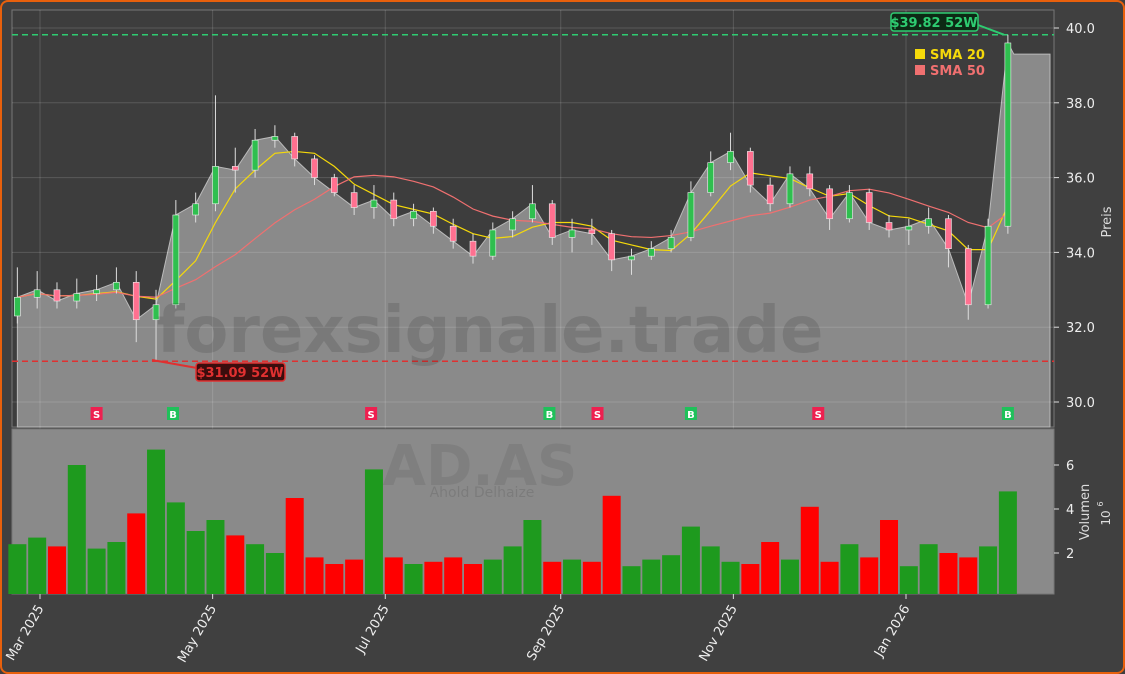 The height and width of the screenshot is (674, 1125). Describe the element at coordinates (1106, 517) in the screenshot. I see `volume-unit: 10` at that location.